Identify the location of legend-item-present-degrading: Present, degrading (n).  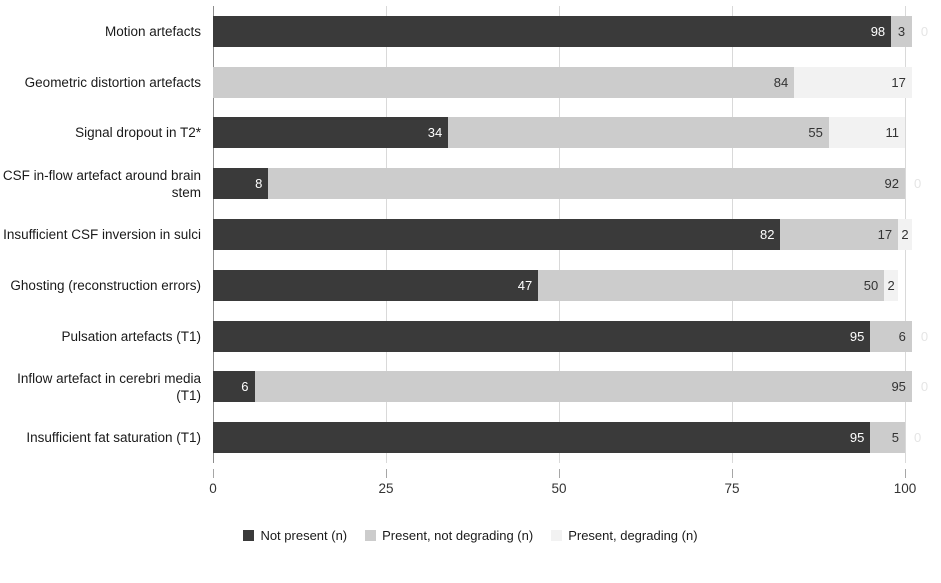
(624, 535).